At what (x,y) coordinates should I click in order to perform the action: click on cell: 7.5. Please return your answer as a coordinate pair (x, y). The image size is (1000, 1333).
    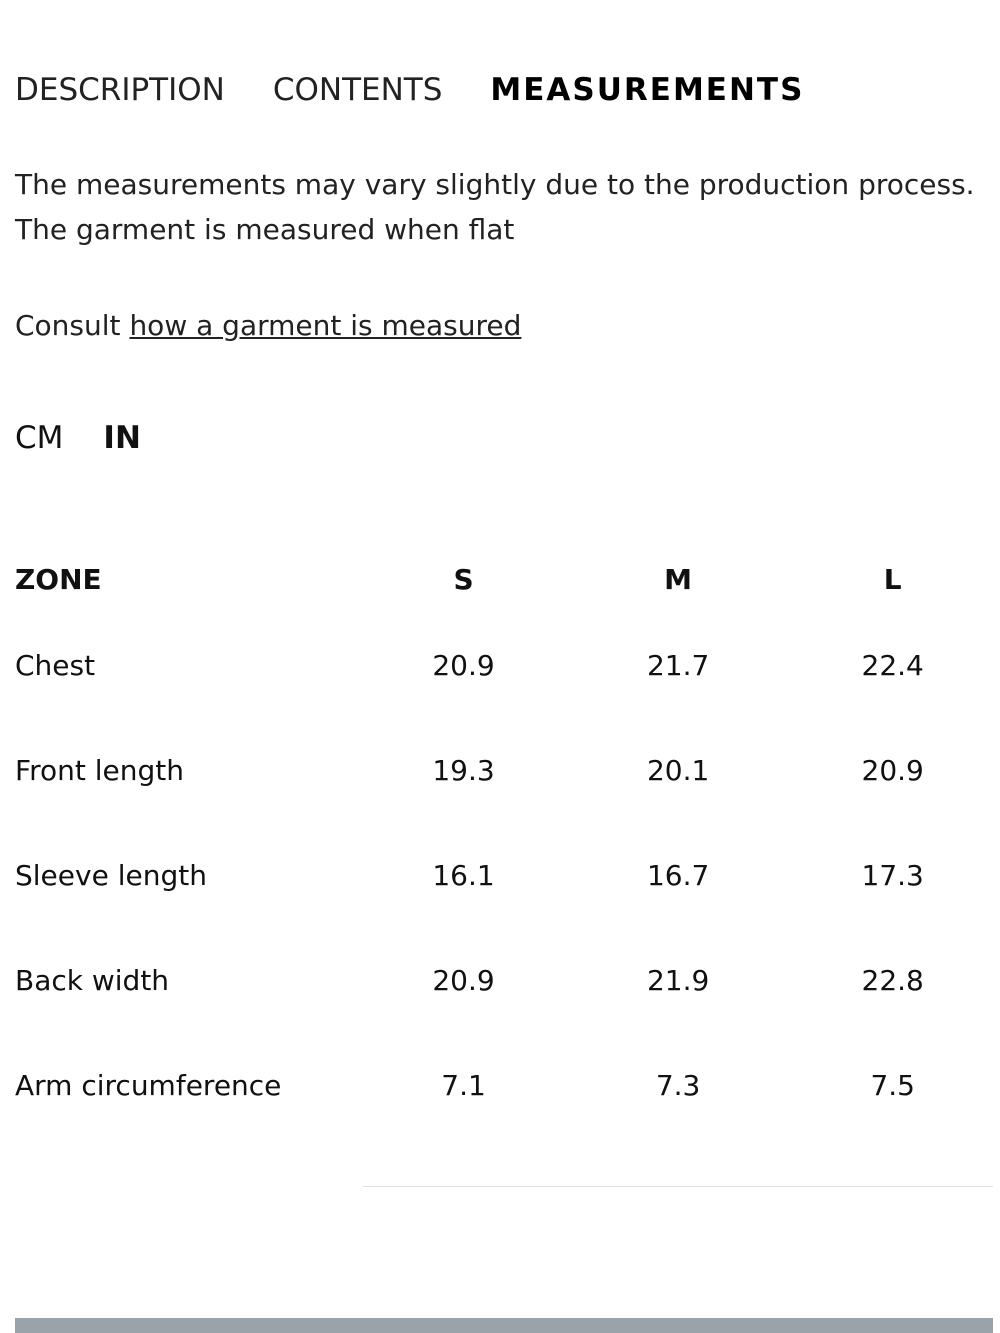
    Looking at the image, I should click on (892, 1085).